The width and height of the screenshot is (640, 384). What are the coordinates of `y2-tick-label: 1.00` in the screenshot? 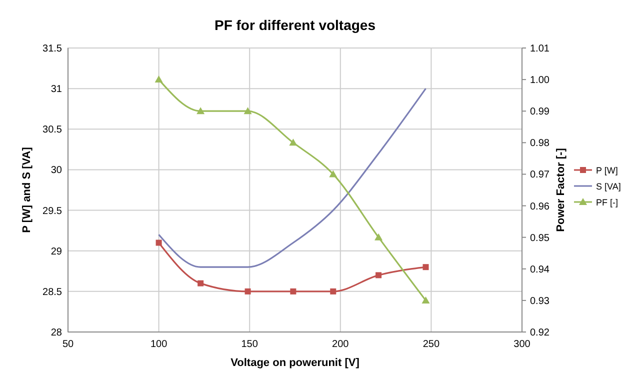 It's located at (540, 80).